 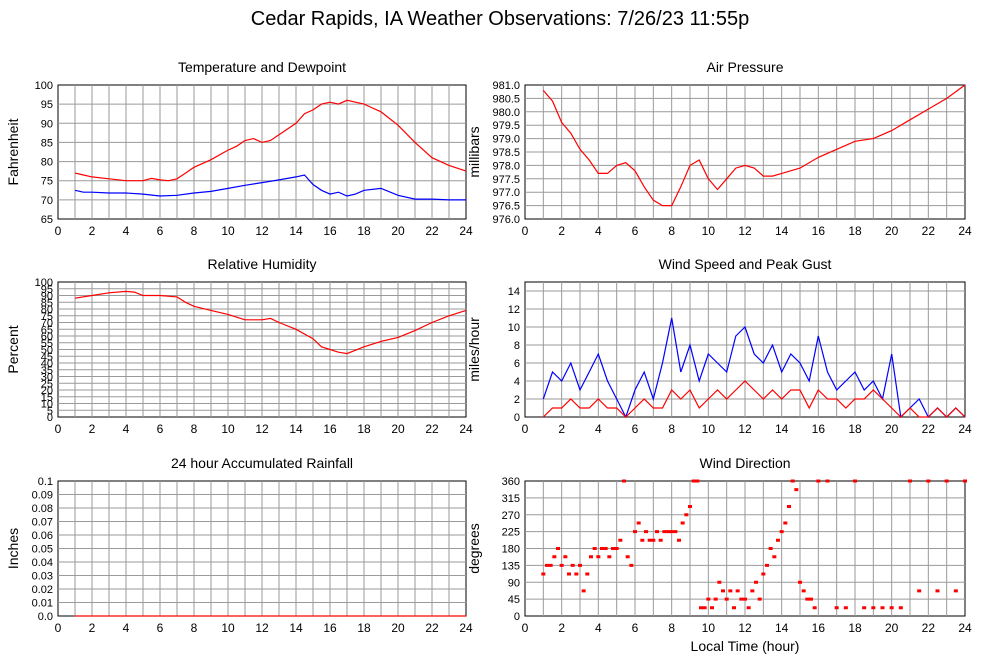 I want to click on y-tick-label: 6, so click(x=517, y=364).